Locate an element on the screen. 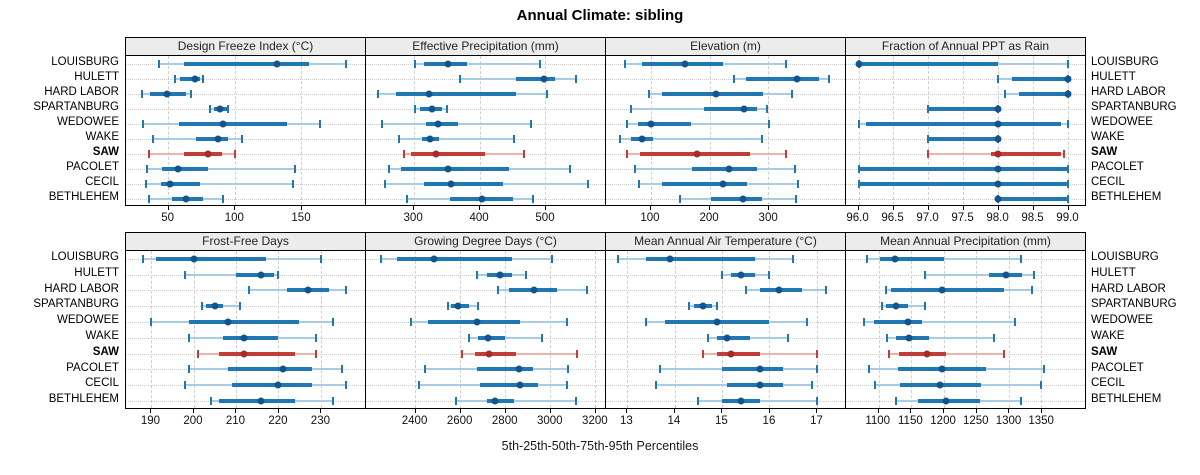 The width and height of the screenshot is (1200, 475). panel-body is located at coordinates (245, 130).